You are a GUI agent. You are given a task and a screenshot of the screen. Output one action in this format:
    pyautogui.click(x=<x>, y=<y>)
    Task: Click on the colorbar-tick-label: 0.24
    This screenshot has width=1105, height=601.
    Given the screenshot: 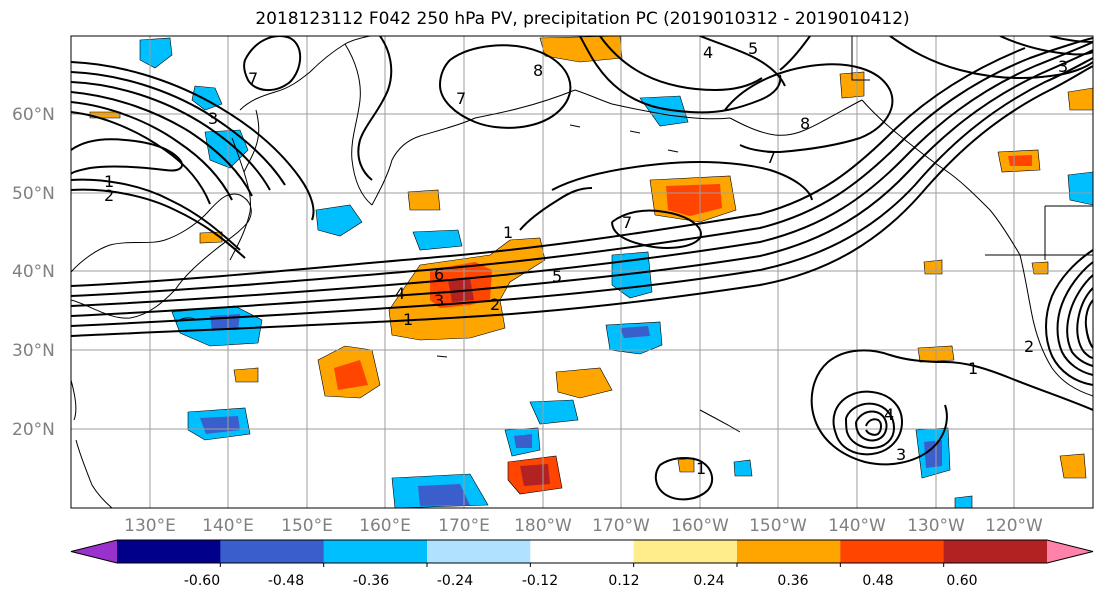 What is the action you would take?
    pyautogui.click(x=708, y=581)
    